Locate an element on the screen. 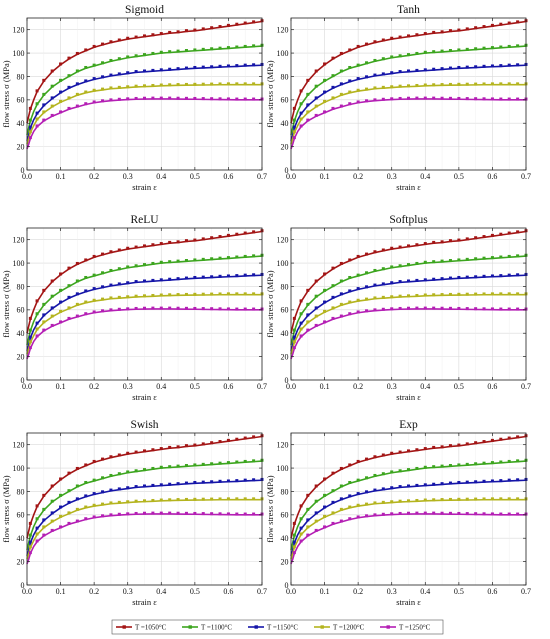 This screenshot has width=550, height=639. x-tick-label: 0.4 is located at coordinates (425, 386).